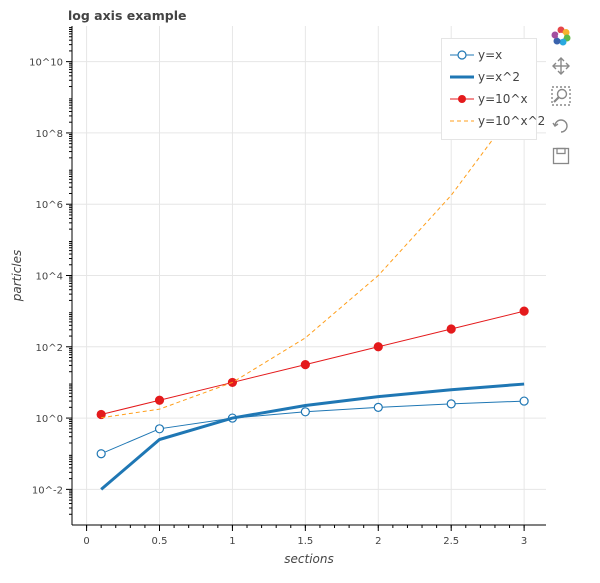 This screenshot has width=600, height=583. I want to click on legend-label: y=10^x^2, so click(512, 121).